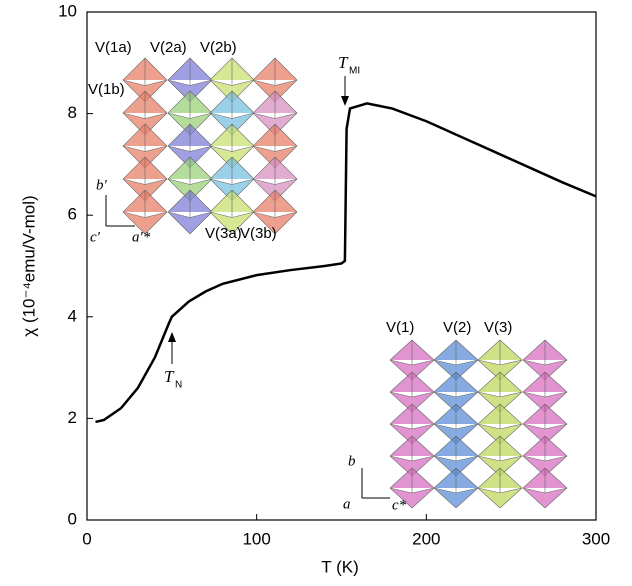 The width and height of the screenshot is (632, 586). I want to click on annotation-sub: N, so click(178, 385).